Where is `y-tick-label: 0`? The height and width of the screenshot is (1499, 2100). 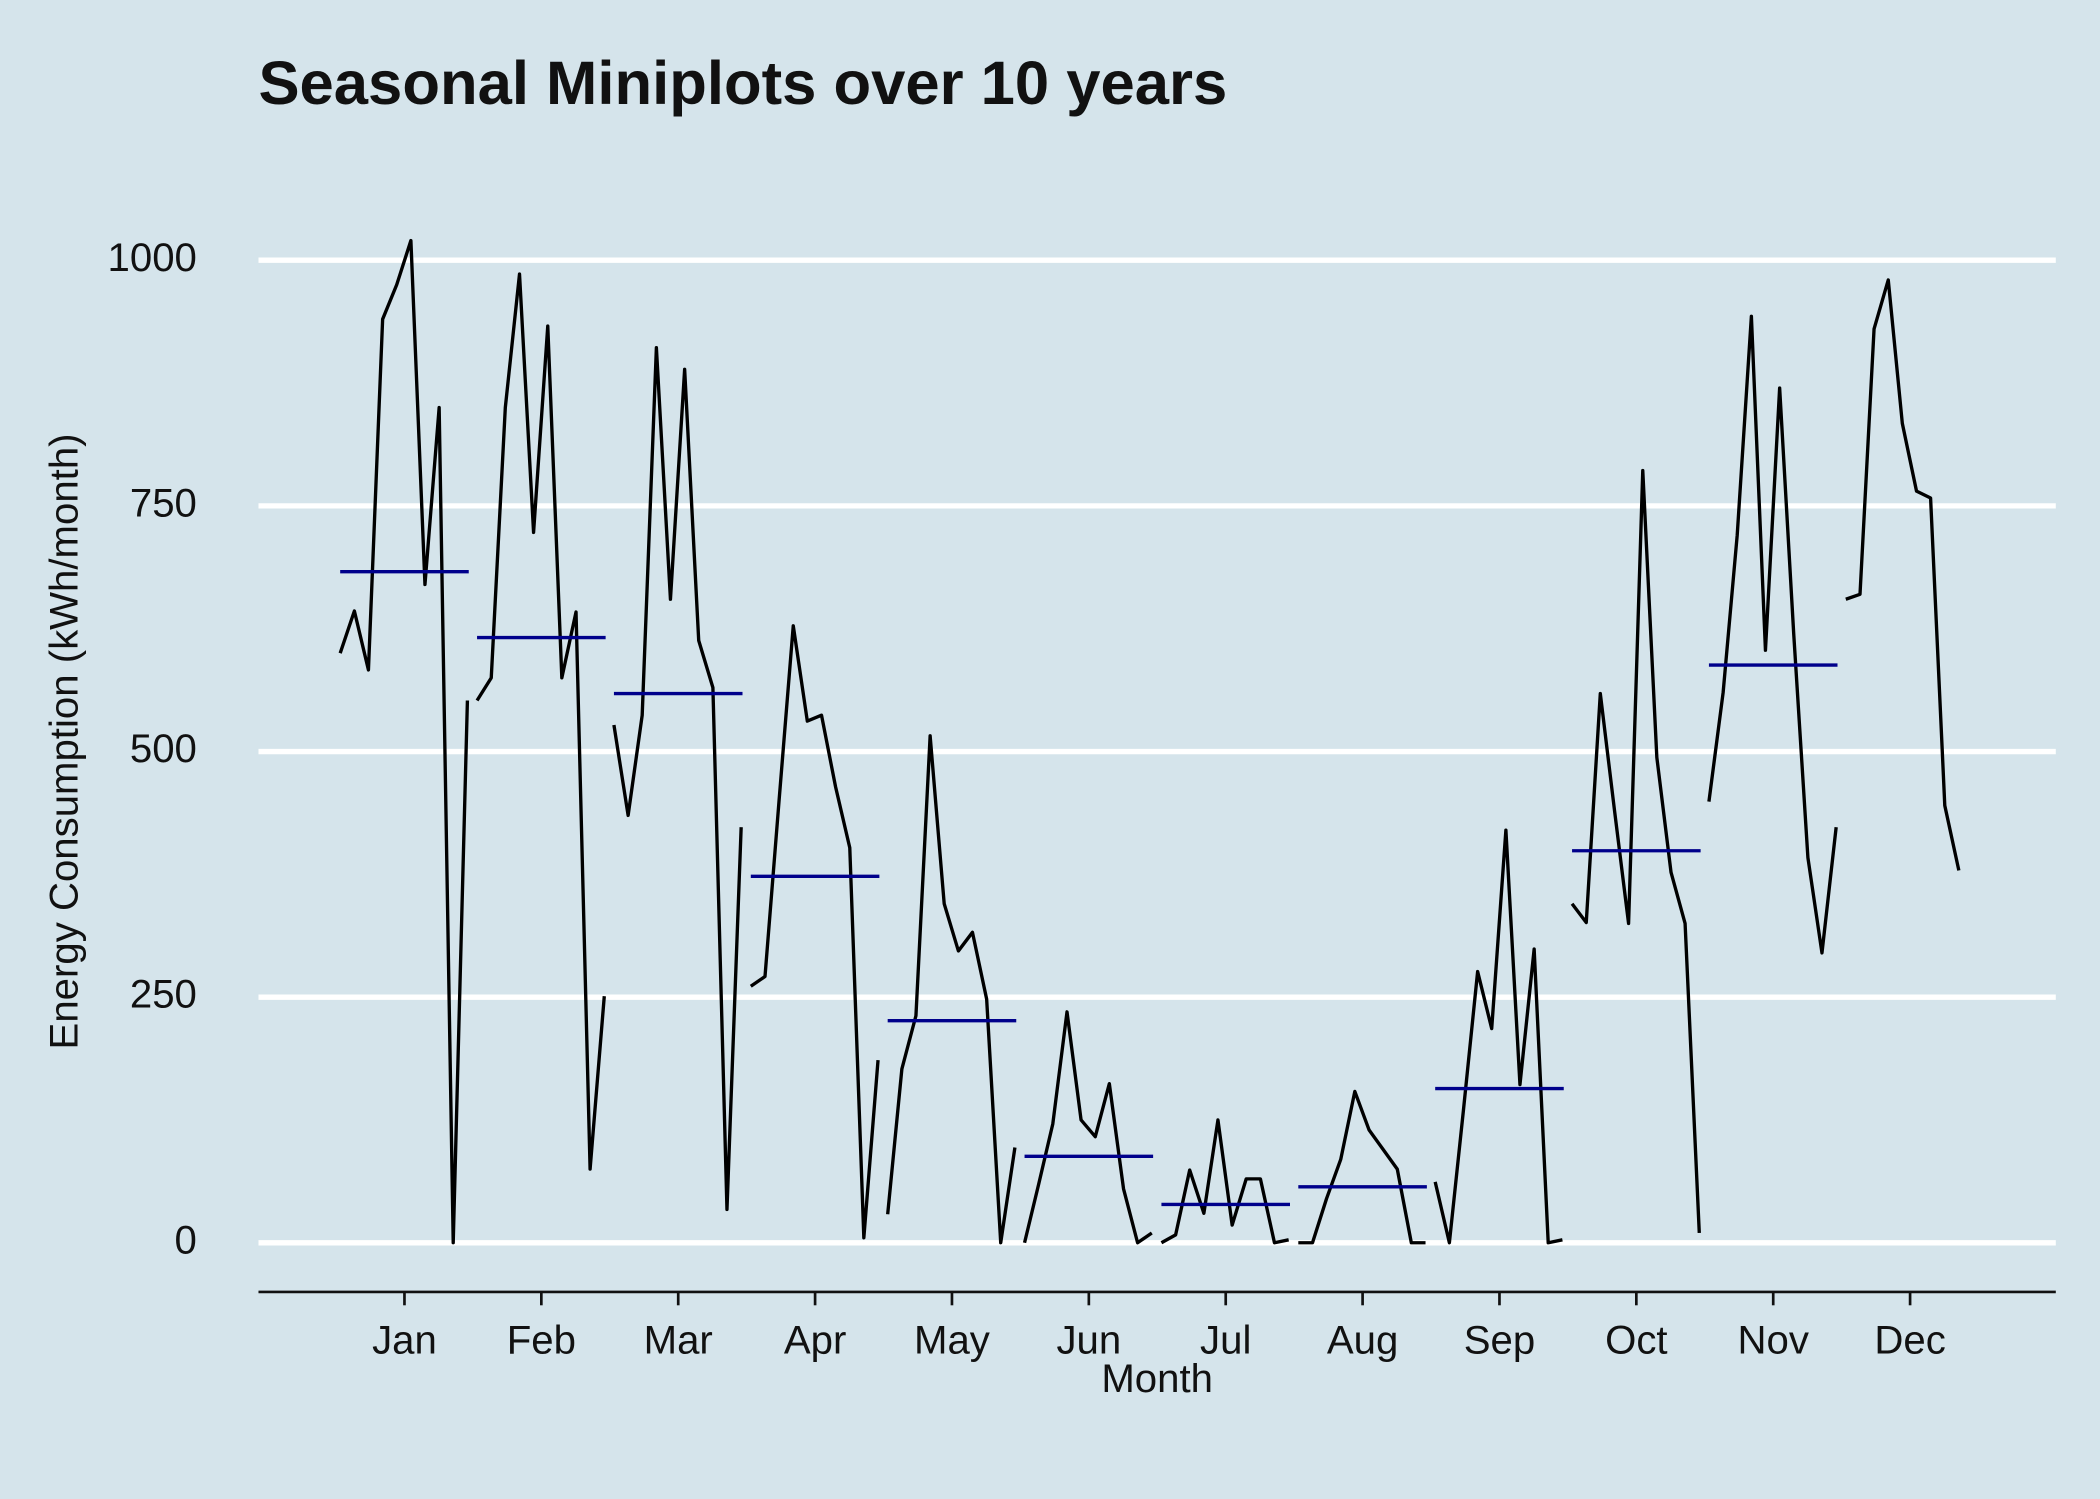
y-tick-label: 0 is located at coordinates (186, 1239).